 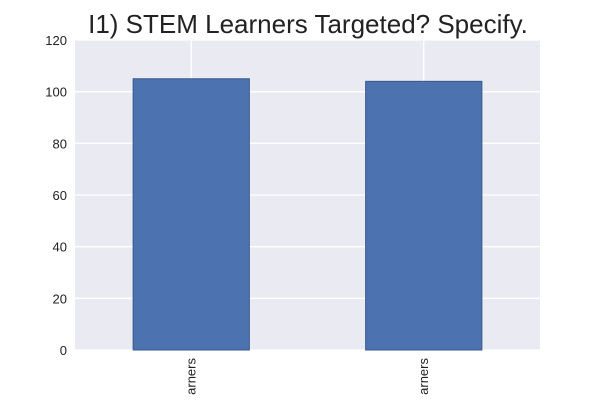 I want to click on y-tick-label: 80, so click(x=60, y=143).